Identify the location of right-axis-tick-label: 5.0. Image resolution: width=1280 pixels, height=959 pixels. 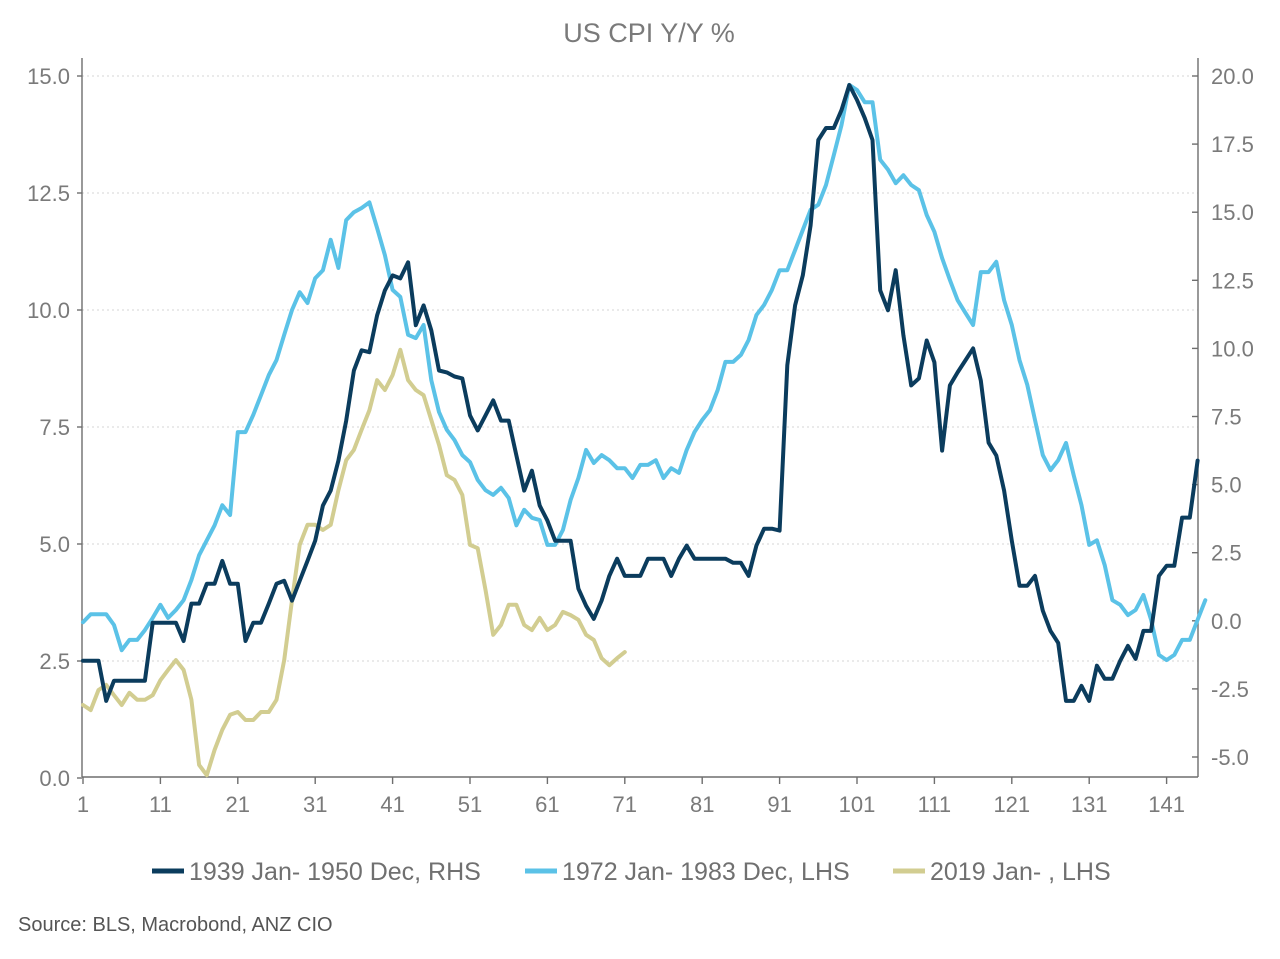
(1226, 485).